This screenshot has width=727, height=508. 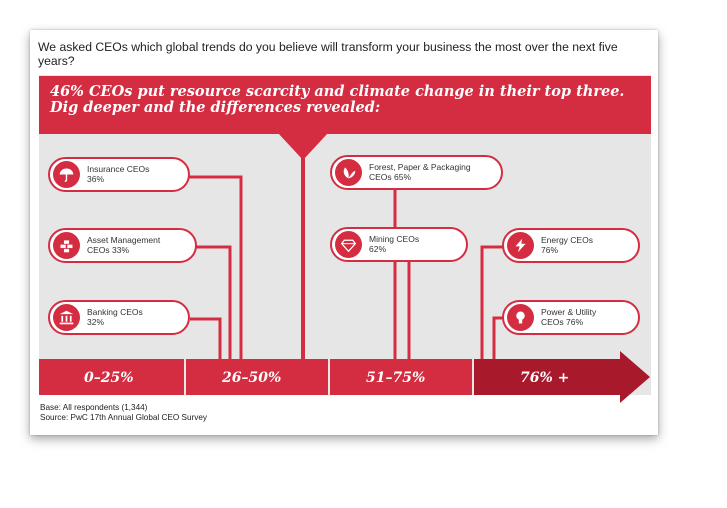 I want to click on bank-building-icon, so click(x=66, y=317).